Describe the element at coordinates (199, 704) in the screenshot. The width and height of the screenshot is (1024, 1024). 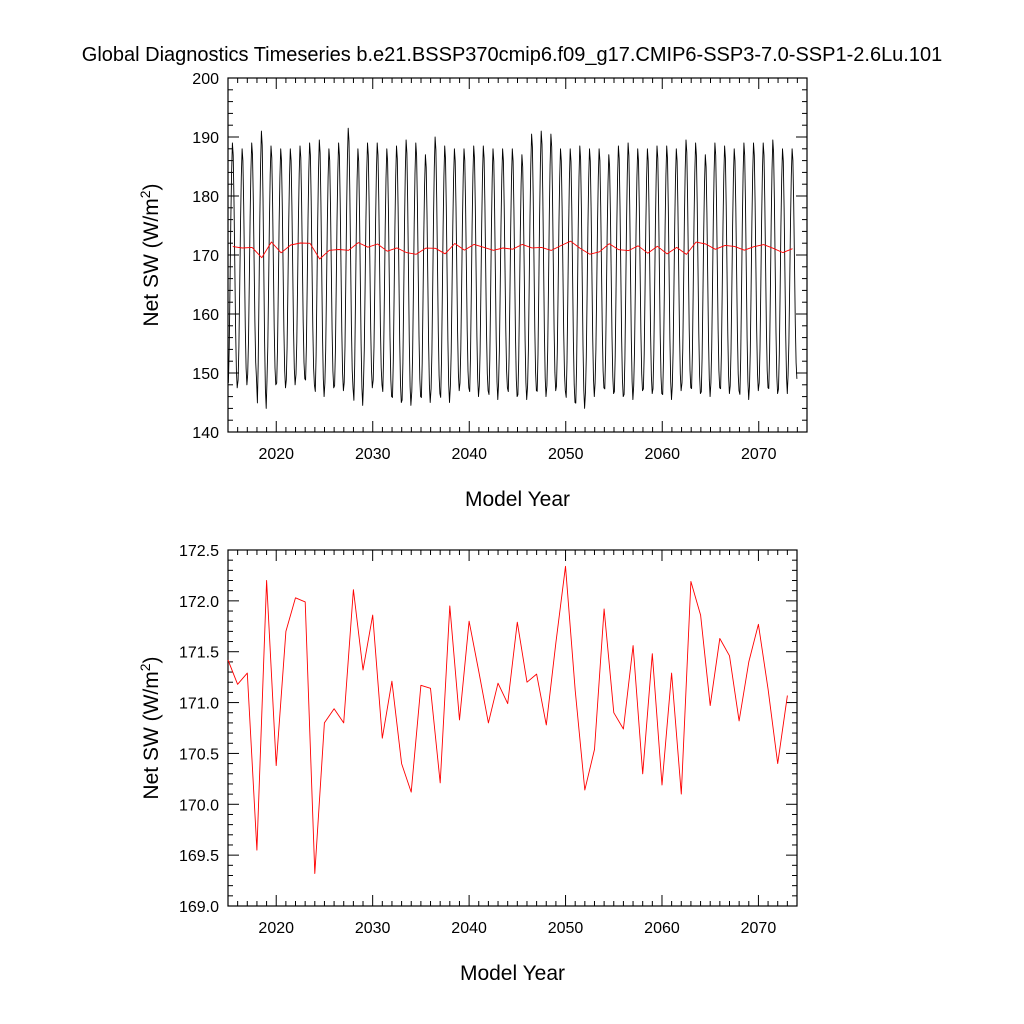
I see `y-tick-label: 171.0` at that location.